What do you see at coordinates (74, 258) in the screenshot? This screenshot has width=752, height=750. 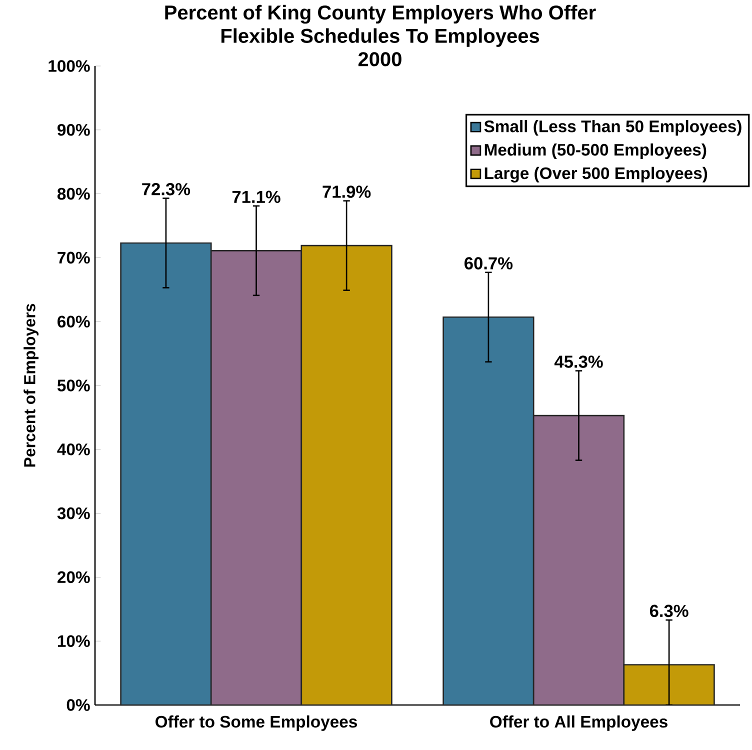 I see `y-tick-label: 70%` at bounding box center [74, 258].